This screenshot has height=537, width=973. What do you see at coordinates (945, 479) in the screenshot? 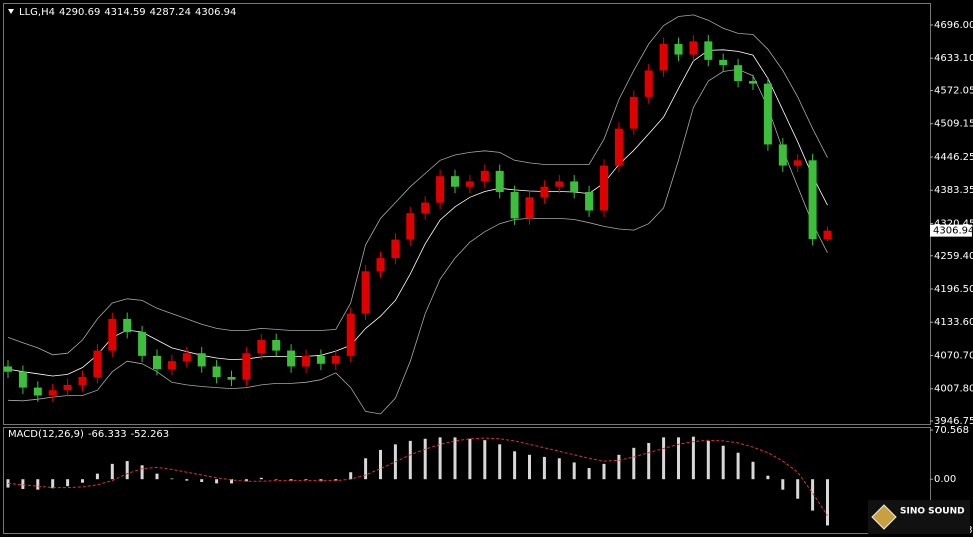
I see `y-tick-label: 0.00` at bounding box center [945, 479].